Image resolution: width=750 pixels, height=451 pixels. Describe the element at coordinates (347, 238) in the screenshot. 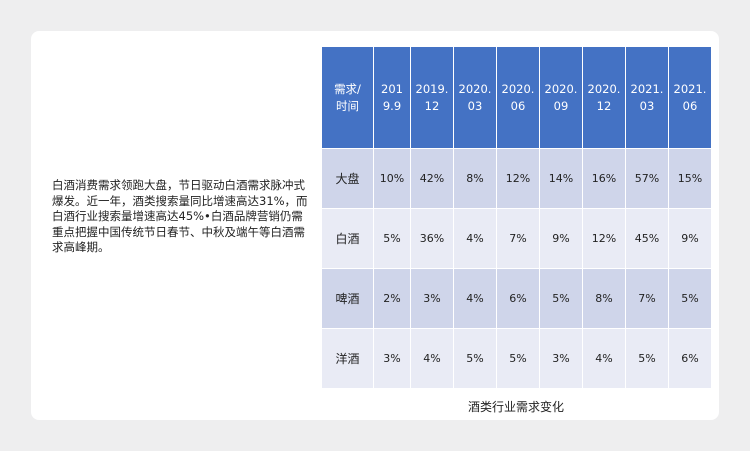

I see `row-label: 白酒` at that location.